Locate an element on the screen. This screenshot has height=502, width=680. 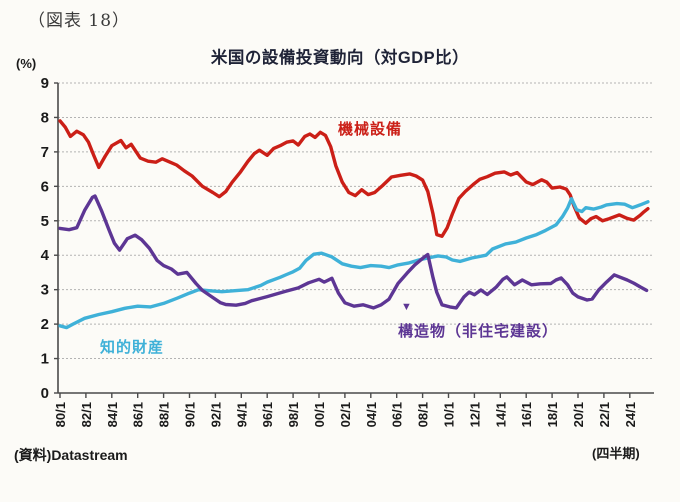
series-label-machinery: 機械設備 is located at coordinates (370, 129).